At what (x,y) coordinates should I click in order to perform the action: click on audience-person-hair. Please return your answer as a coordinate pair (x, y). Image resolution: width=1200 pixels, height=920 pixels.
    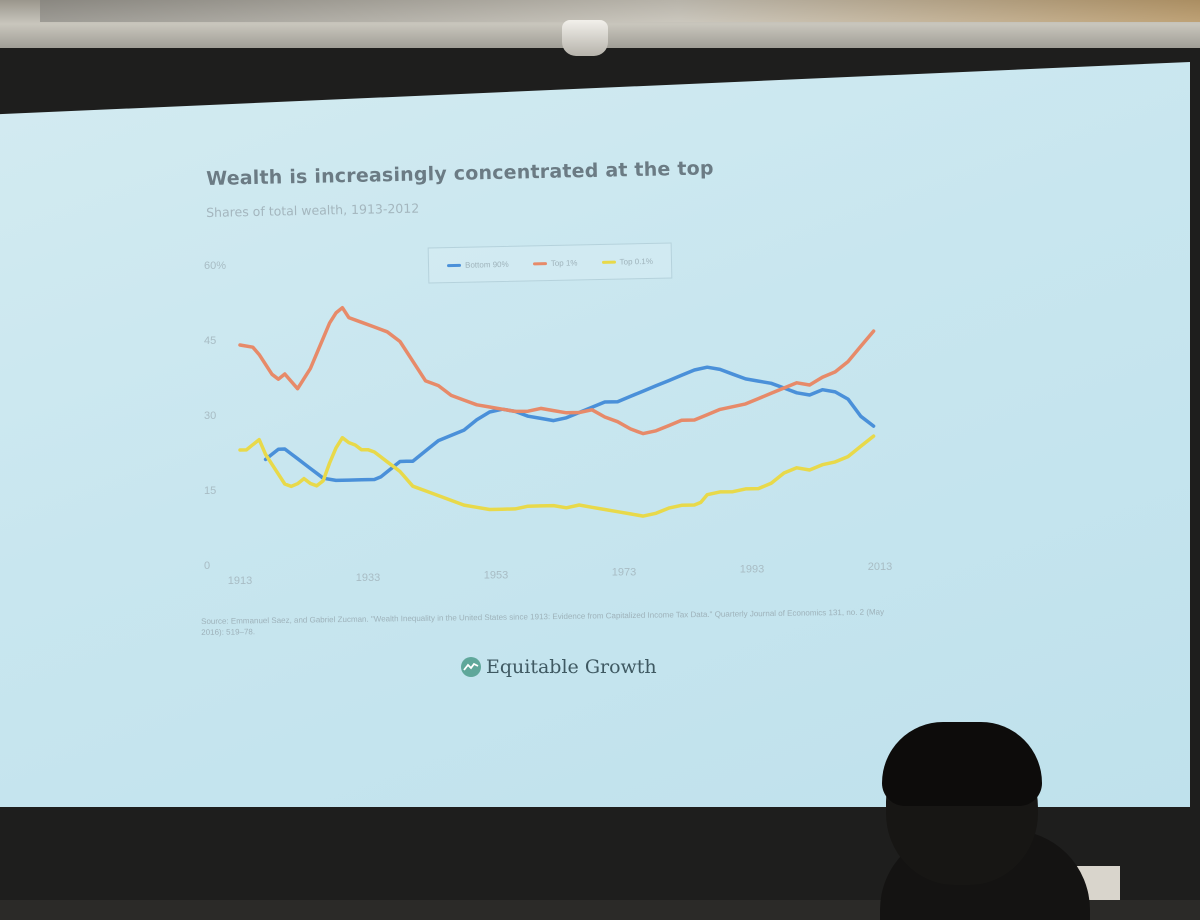
    Looking at the image, I should click on (962, 764).